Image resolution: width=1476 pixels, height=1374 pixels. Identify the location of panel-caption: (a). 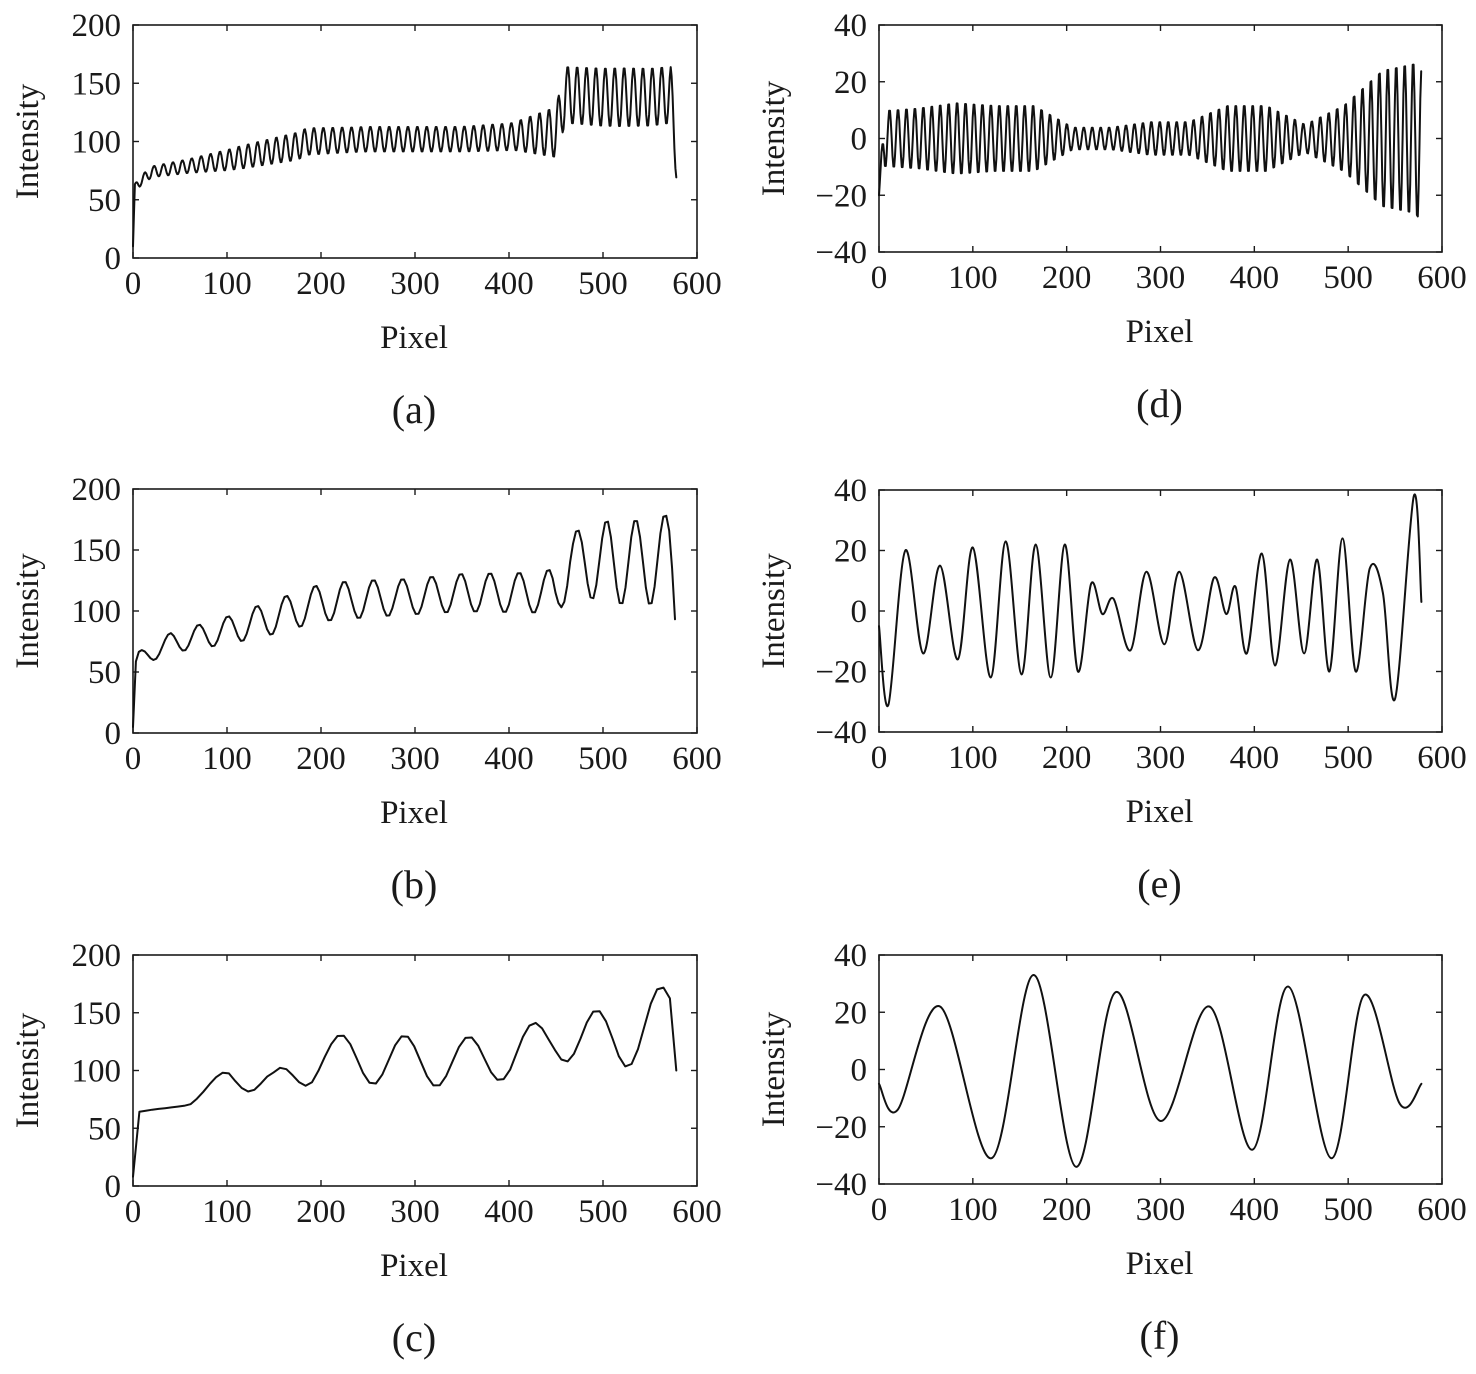
(414, 409).